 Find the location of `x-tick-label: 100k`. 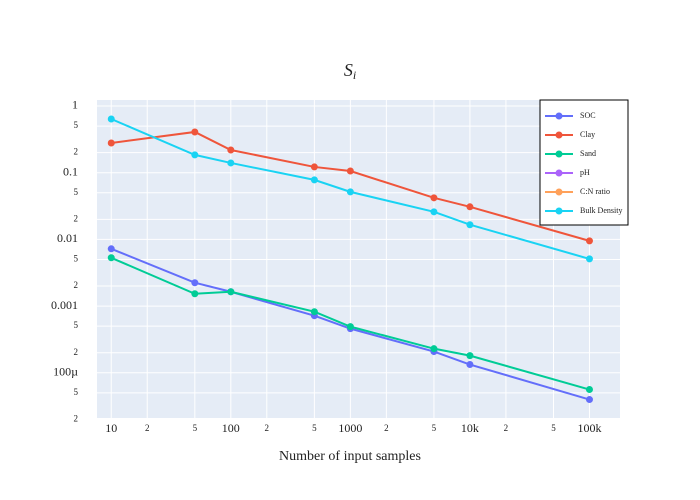

x-tick-label: 100k is located at coordinates (589, 428).